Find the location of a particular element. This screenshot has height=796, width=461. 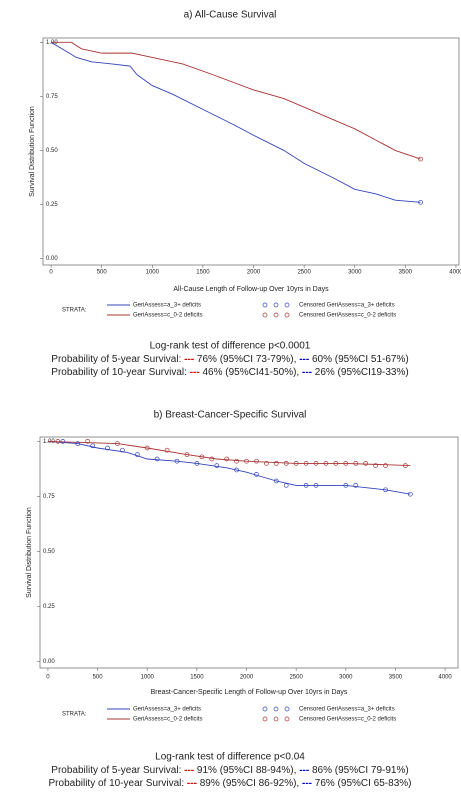

chart-title: a) All-Cause Survival is located at coordinates (230, 15).